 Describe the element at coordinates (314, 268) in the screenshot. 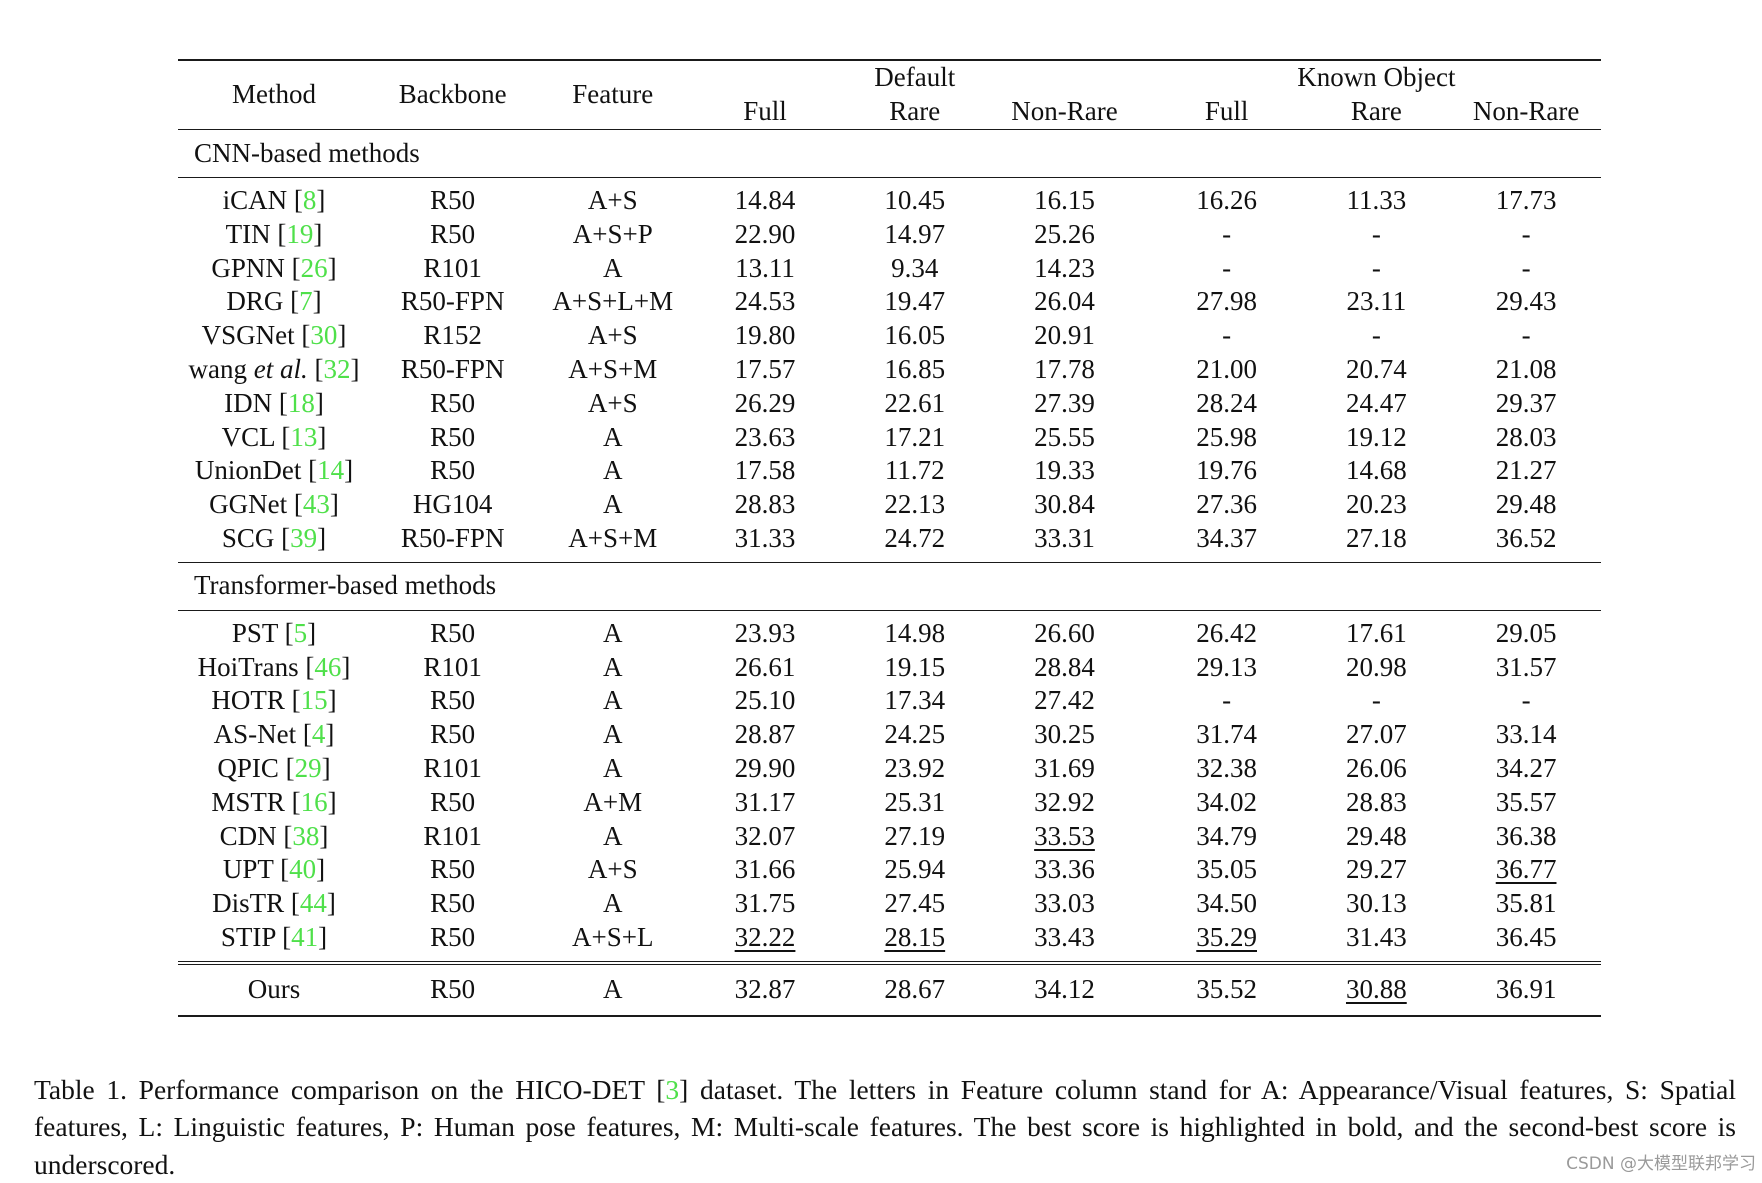

I see `citation-link: 26` at that location.